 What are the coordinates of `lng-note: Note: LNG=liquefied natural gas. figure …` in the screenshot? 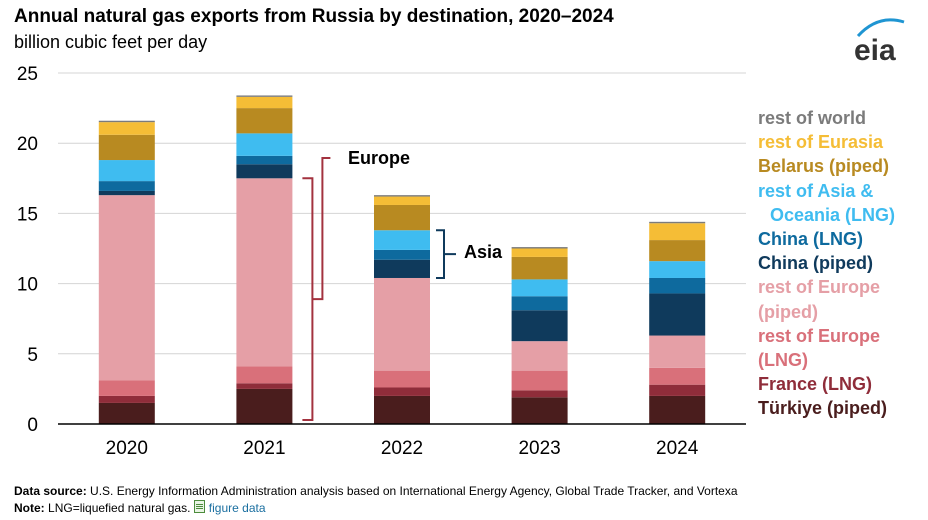 It's located at (140, 507).